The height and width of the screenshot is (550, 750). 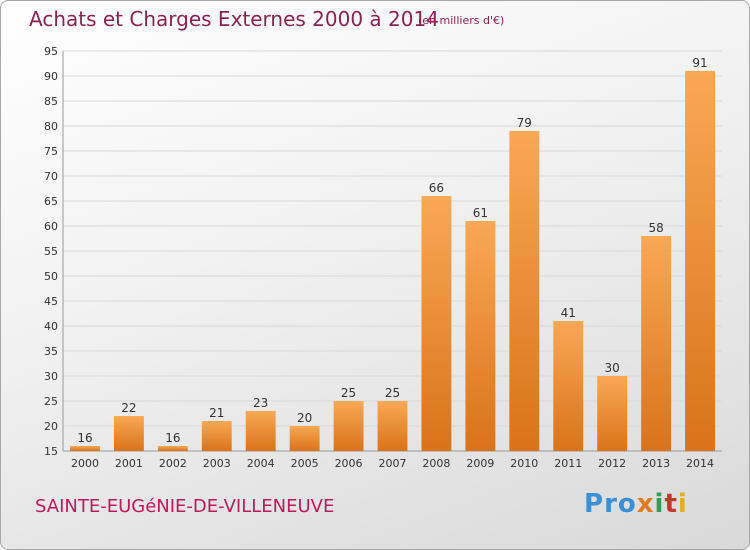 I want to click on data-label: 30, so click(x=612, y=368).